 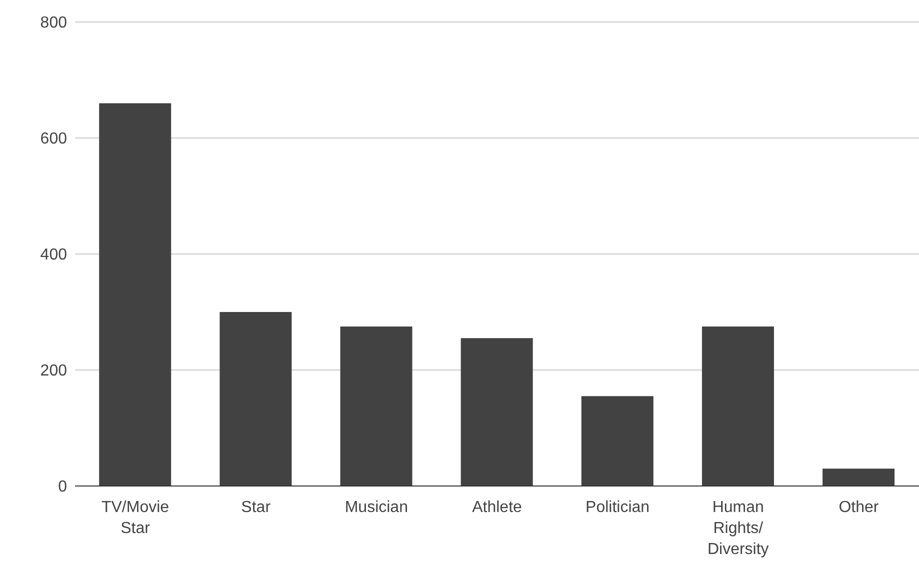 What do you see at coordinates (738, 528) in the screenshot?
I see `x-tick-label: Human Rights/ Diversity` at bounding box center [738, 528].